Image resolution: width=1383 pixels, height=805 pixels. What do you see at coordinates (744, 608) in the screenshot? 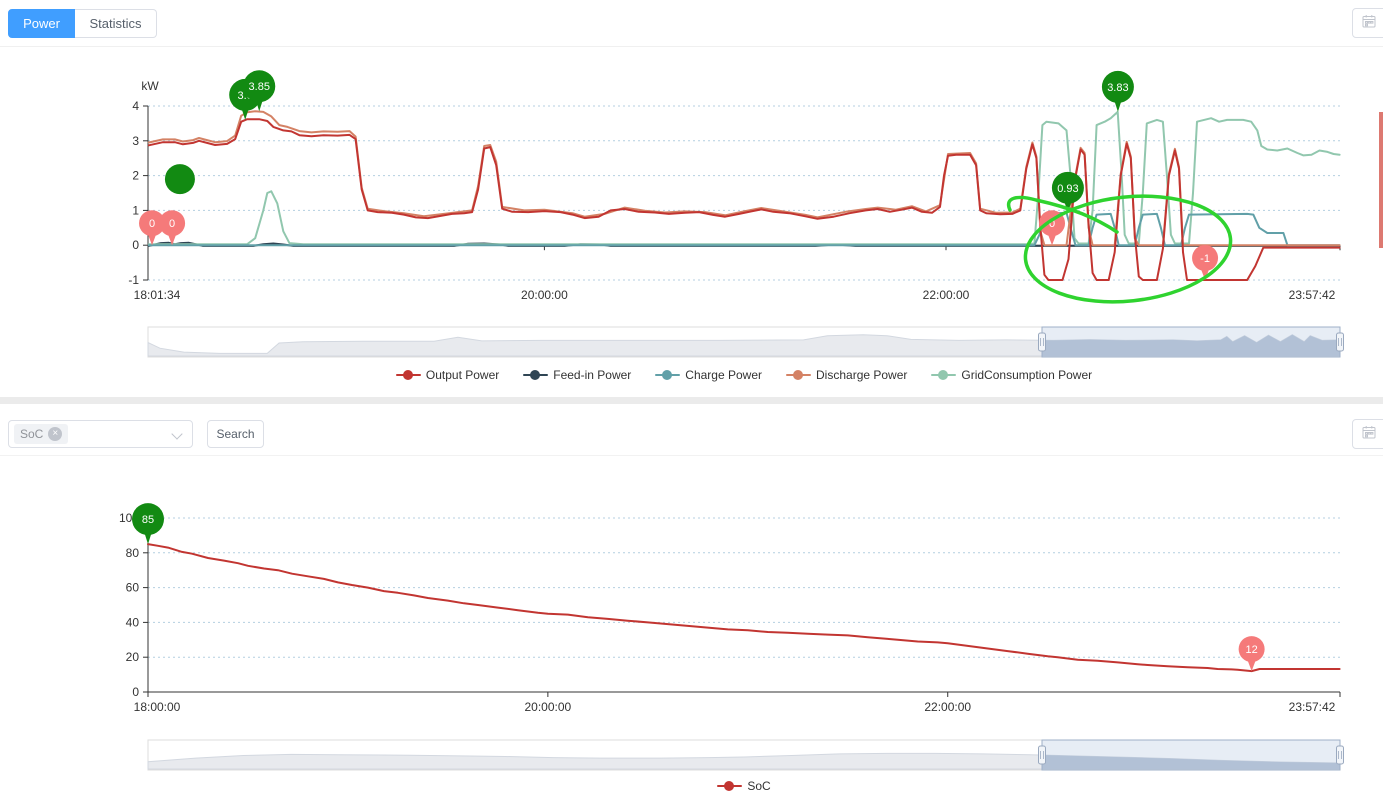
I see `series-soc` at bounding box center [744, 608].